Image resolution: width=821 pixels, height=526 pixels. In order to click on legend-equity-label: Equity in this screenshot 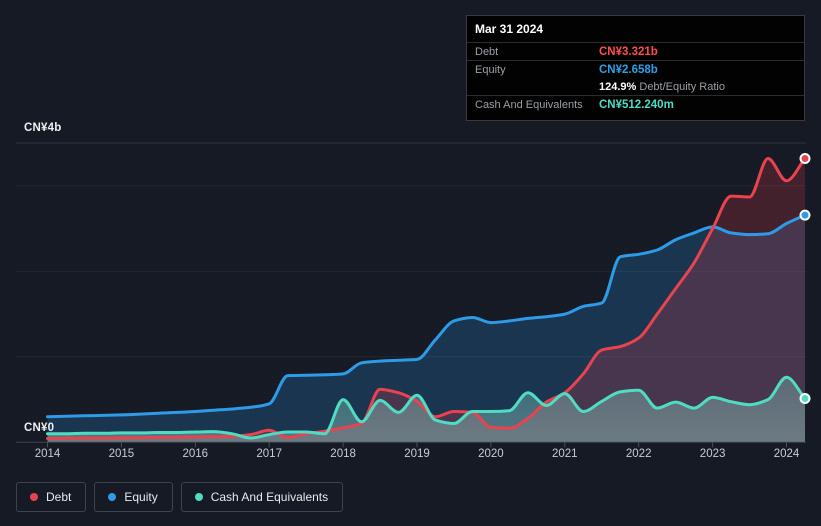, I will do `click(141, 497)`.